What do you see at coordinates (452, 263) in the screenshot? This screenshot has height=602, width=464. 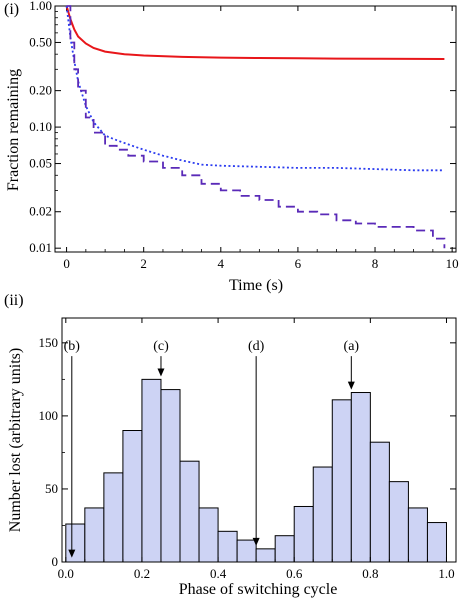 I see `x-tick-label: 10` at bounding box center [452, 263].